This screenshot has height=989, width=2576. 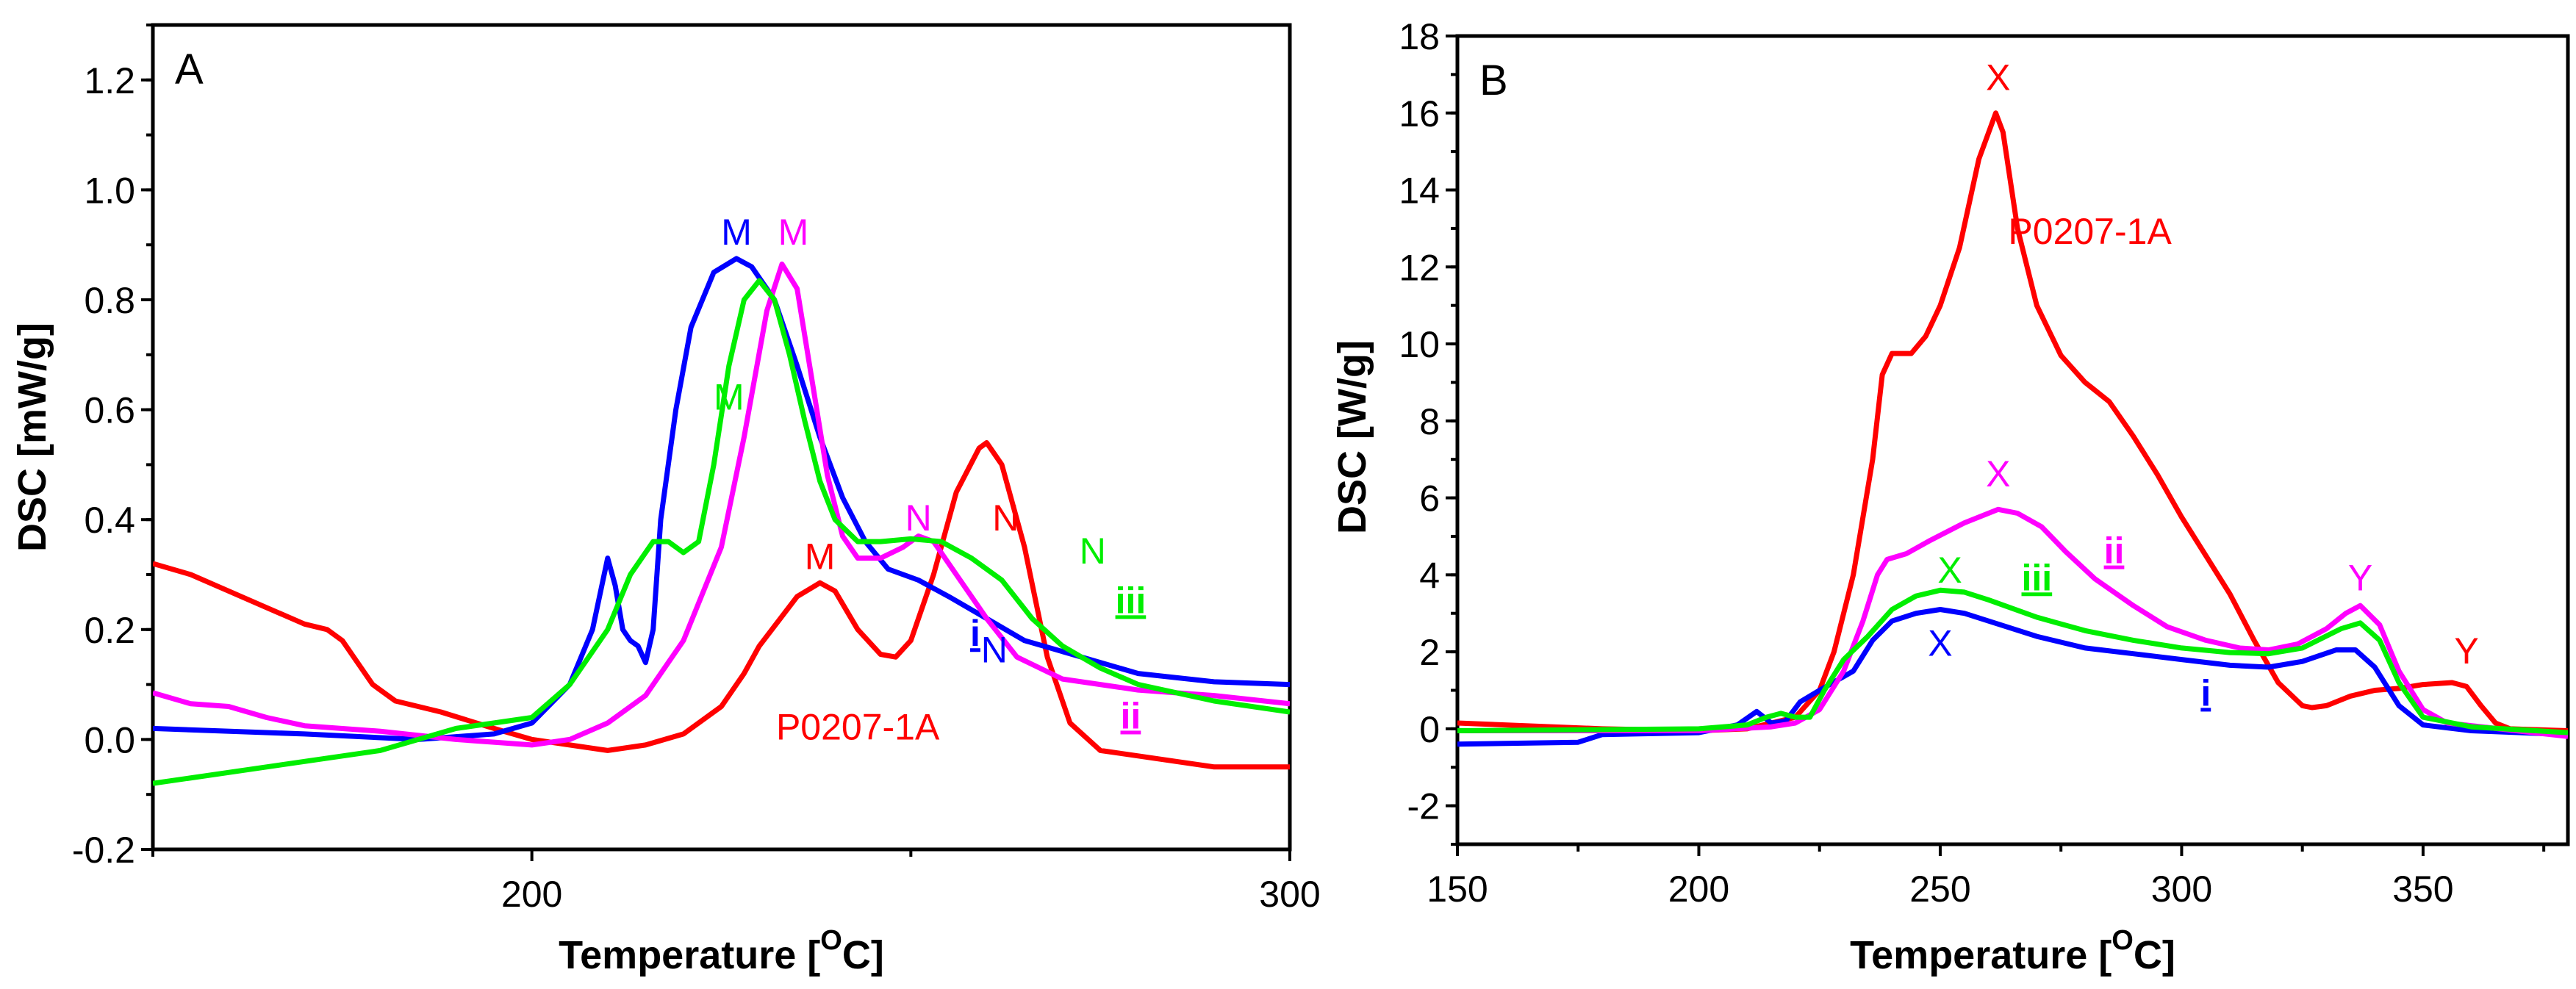 I want to click on series-line-i, so click(x=2013, y=677).